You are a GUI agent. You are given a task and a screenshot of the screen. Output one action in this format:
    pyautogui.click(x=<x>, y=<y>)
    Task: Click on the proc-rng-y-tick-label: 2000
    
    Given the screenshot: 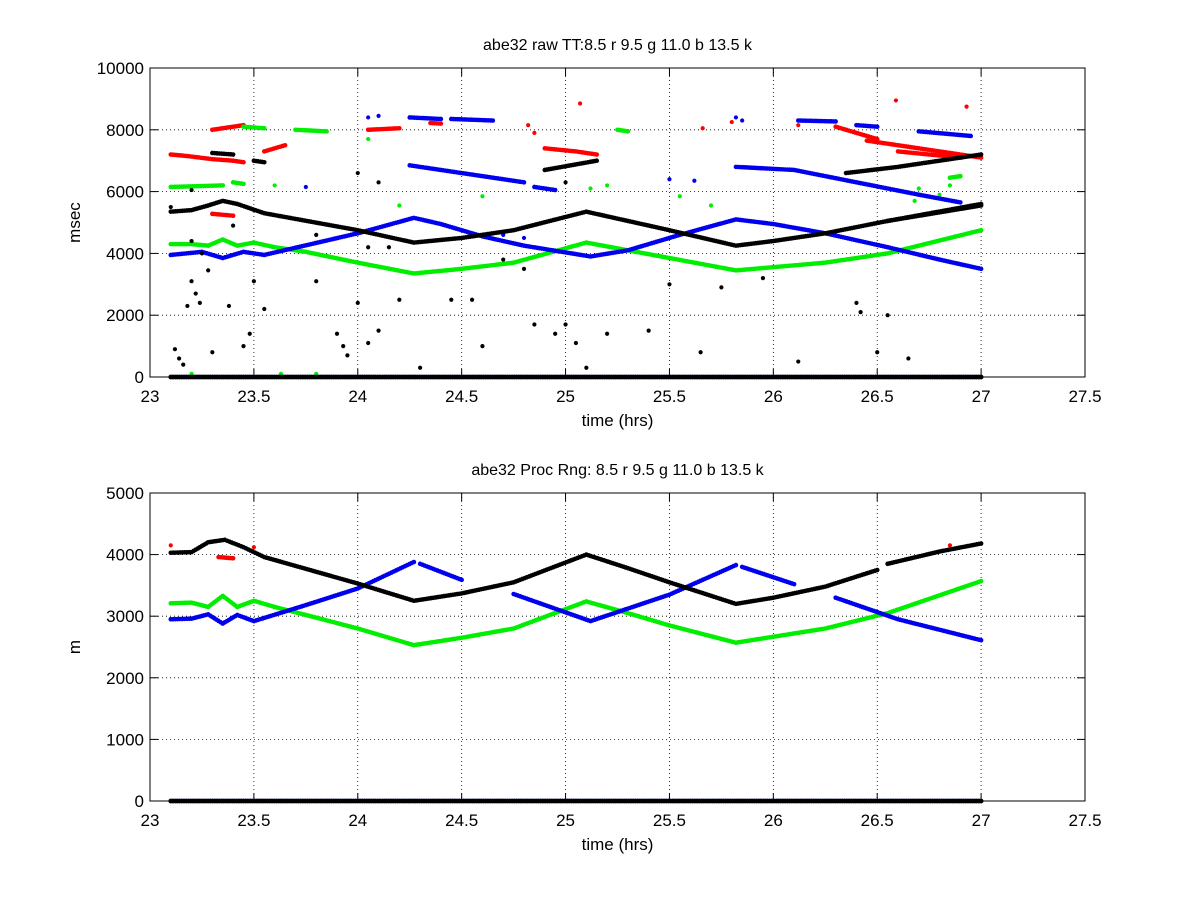 What is the action you would take?
    pyautogui.click(x=125, y=678)
    